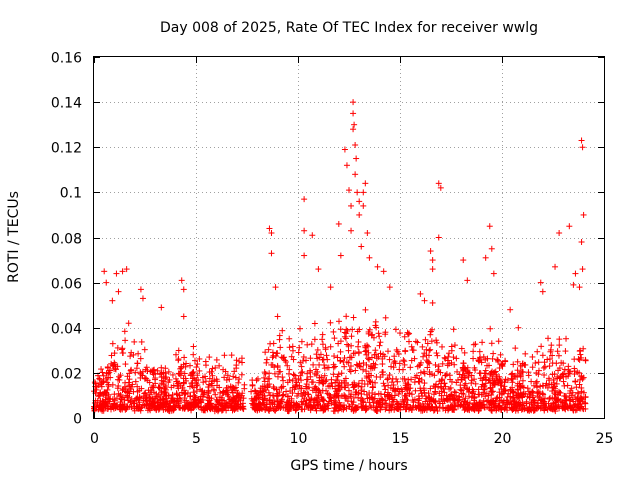 The height and width of the screenshot is (480, 640). What do you see at coordinates (605, 439) in the screenshot?
I see `x-tick-label: 25` at bounding box center [605, 439].